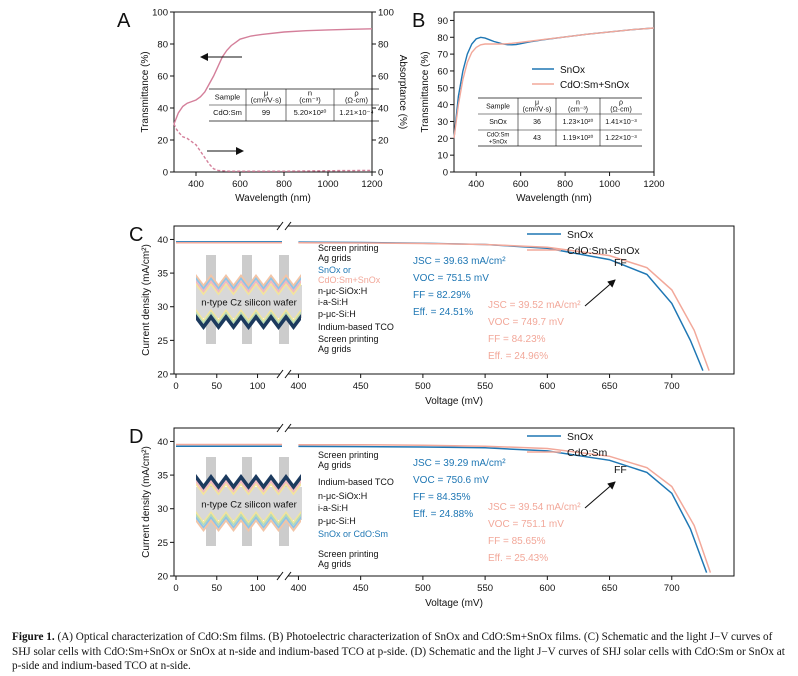 The image size is (798, 676). I want to click on stat-pink: Eff. = 24.96%, so click(518, 356).